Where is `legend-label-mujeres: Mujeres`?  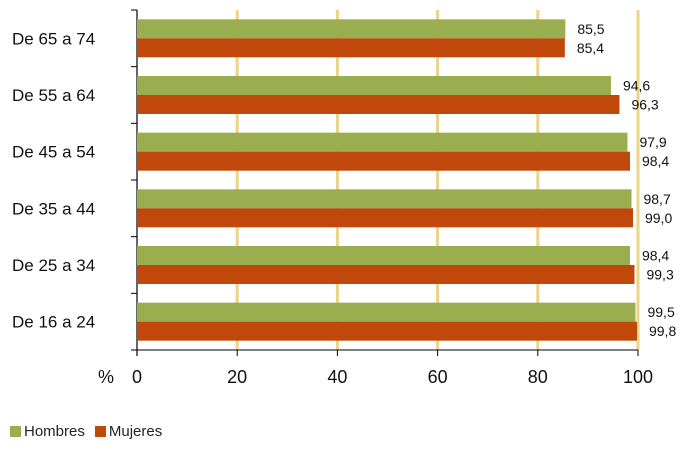
legend-label-mujeres: Mujeres is located at coordinates (135, 431).